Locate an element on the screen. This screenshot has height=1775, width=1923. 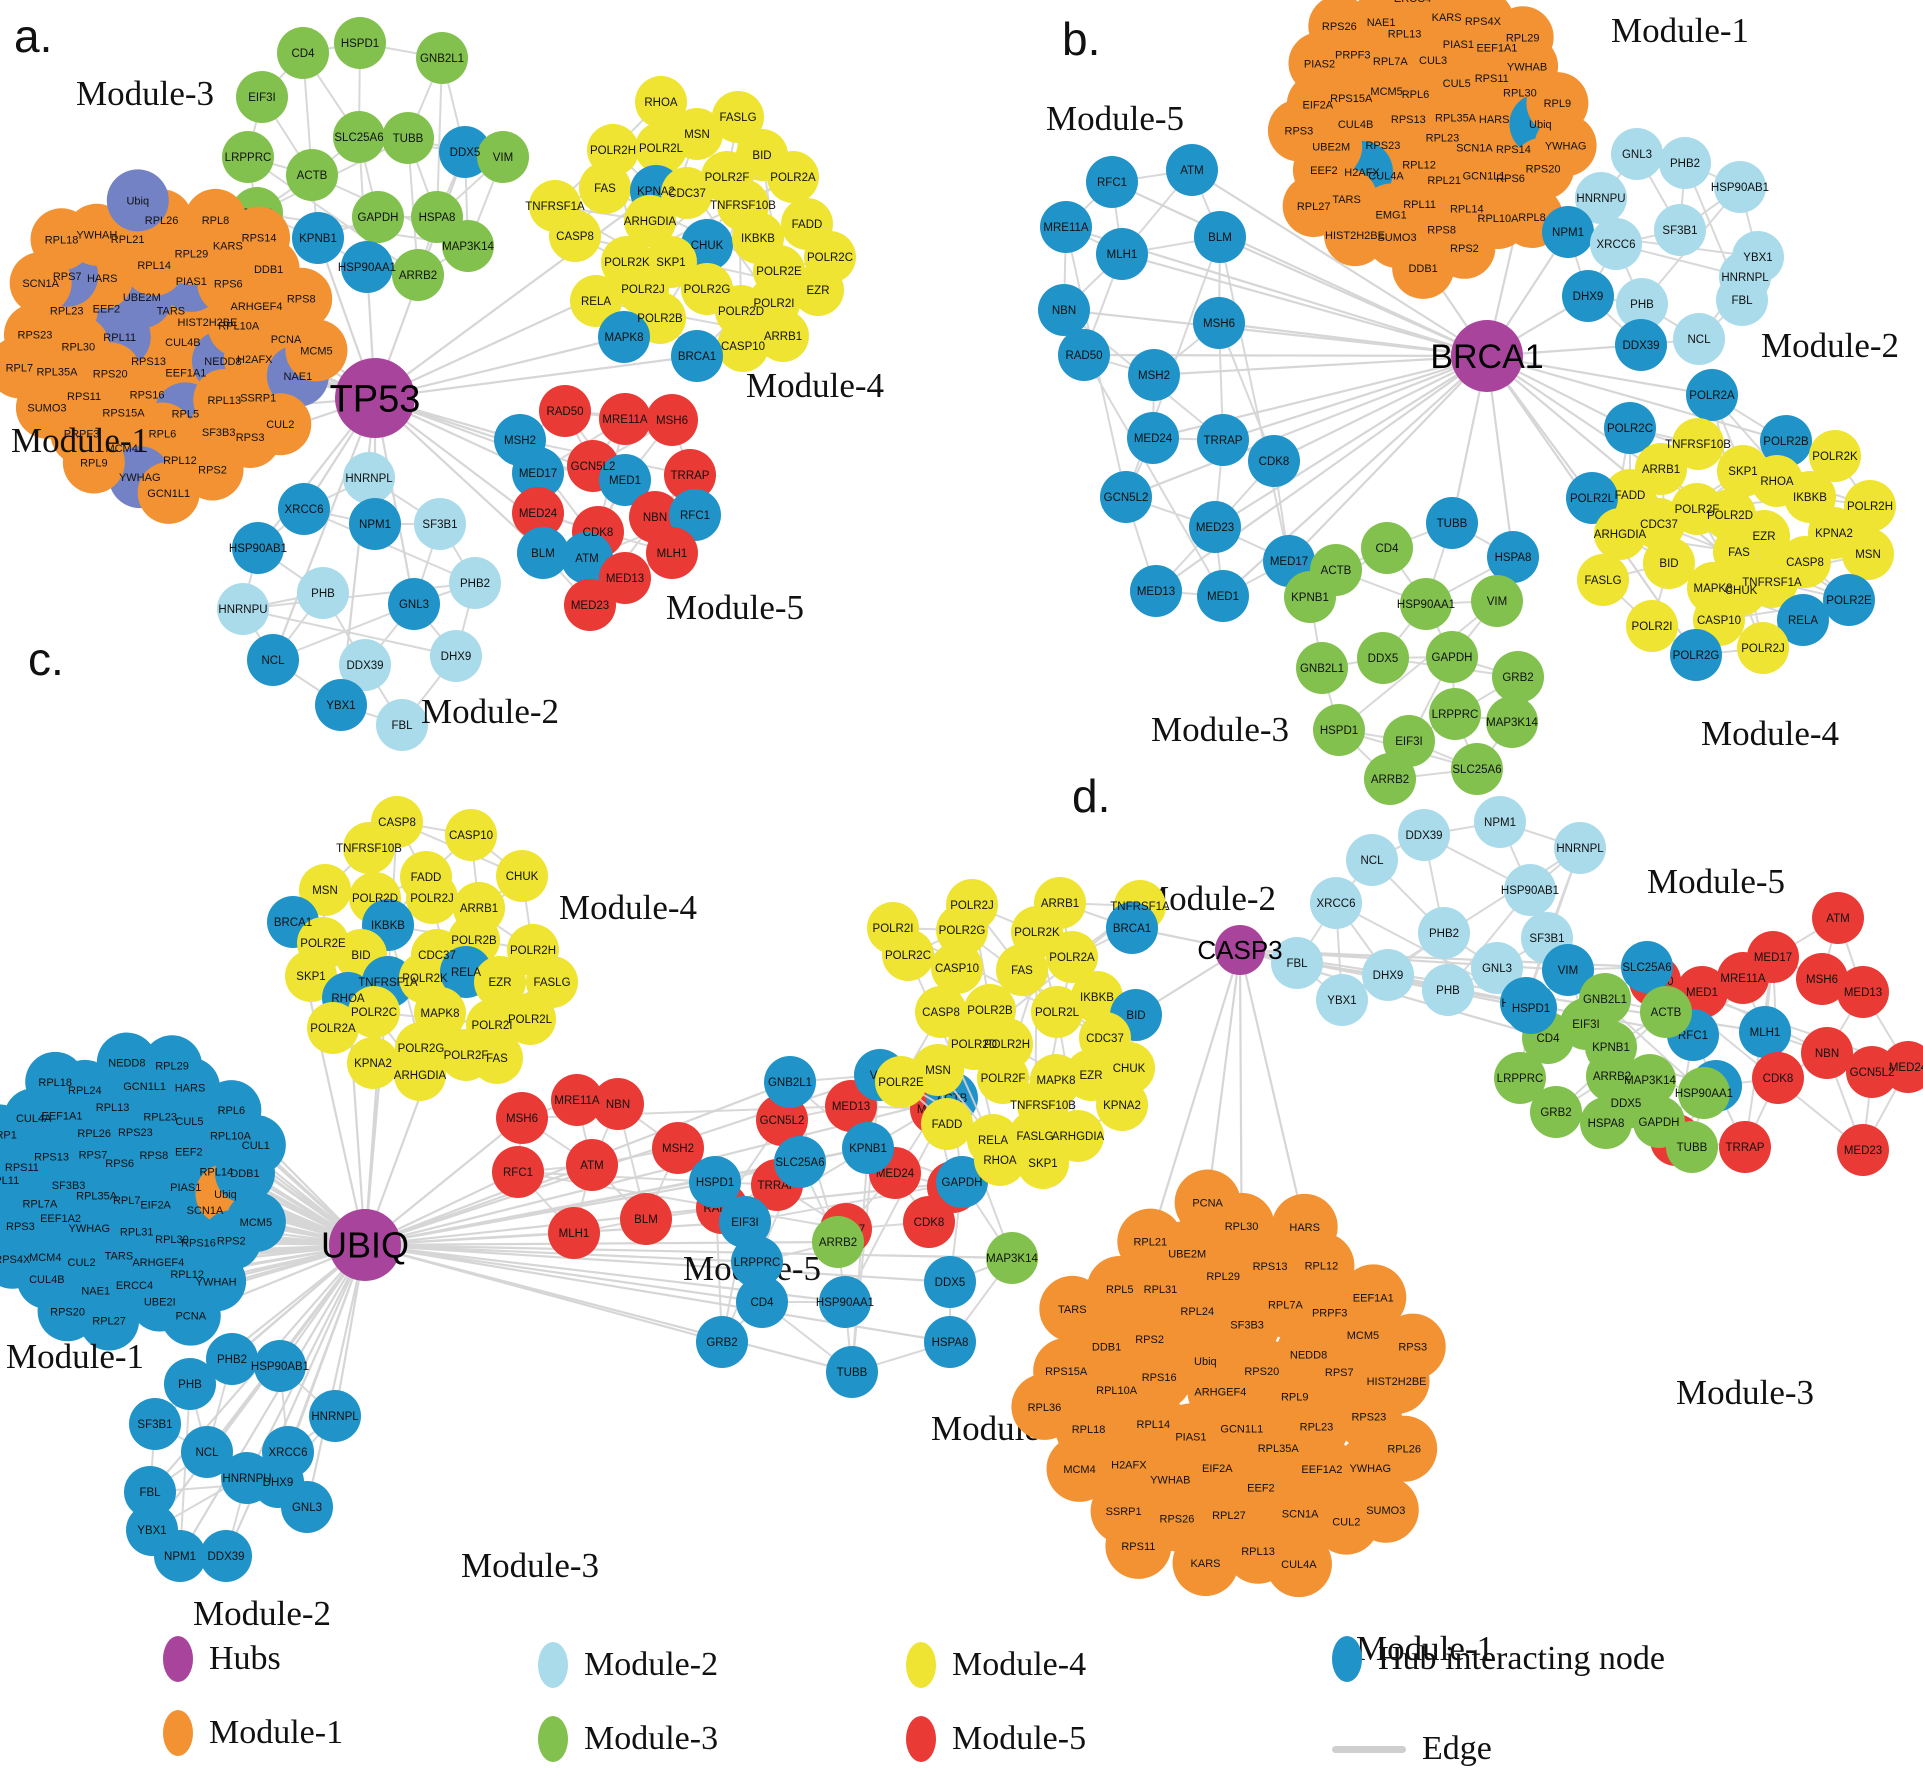
node-label-POLR2H: POLR2H is located at coordinates (1870, 507).